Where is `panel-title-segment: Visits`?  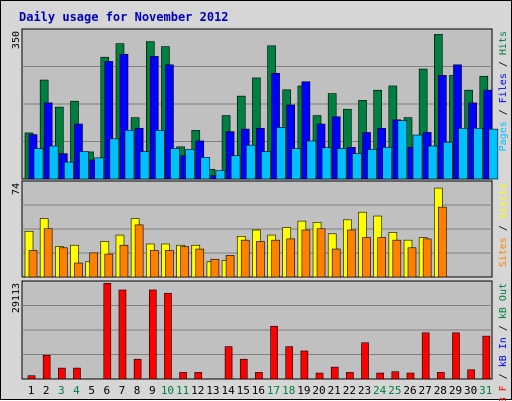
panel-title-segment: Visits is located at coordinates (503, 201).